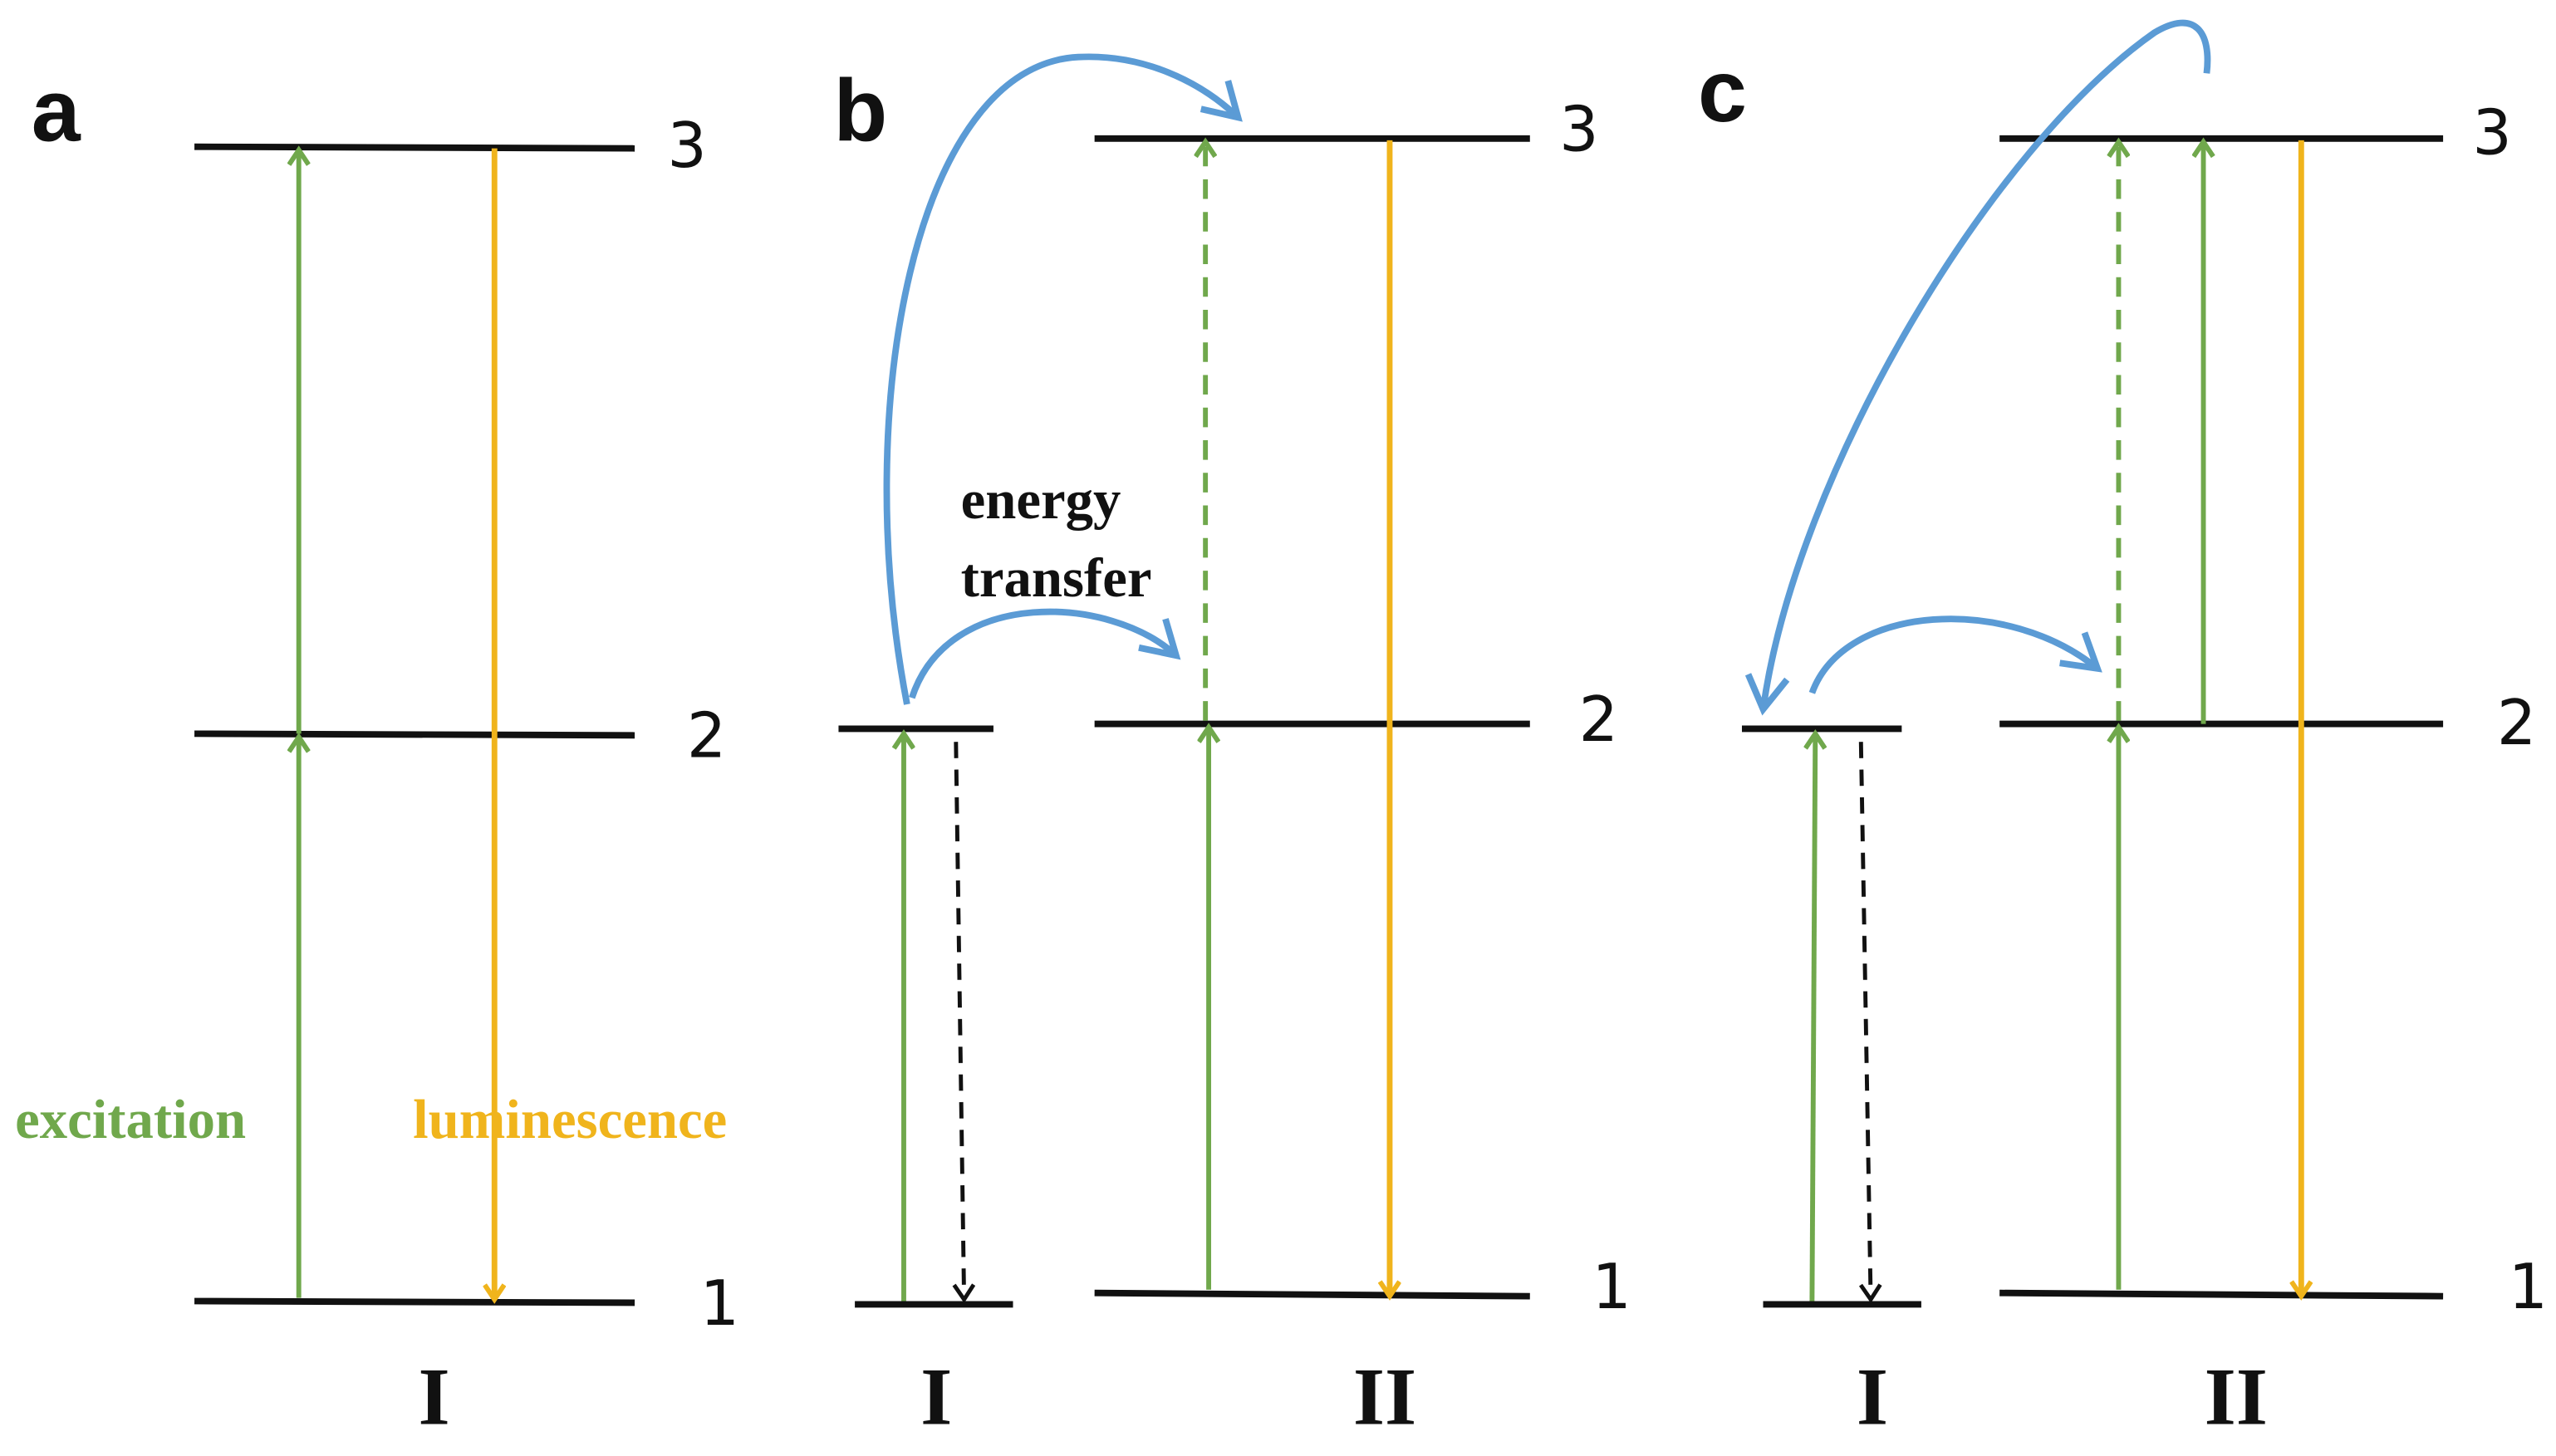 Image resolution: width=2556 pixels, height=1456 pixels. What do you see at coordinates (1057, 578) in the screenshot?
I see `energy-transfer-label: transfer` at bounding box center [1057, 578].